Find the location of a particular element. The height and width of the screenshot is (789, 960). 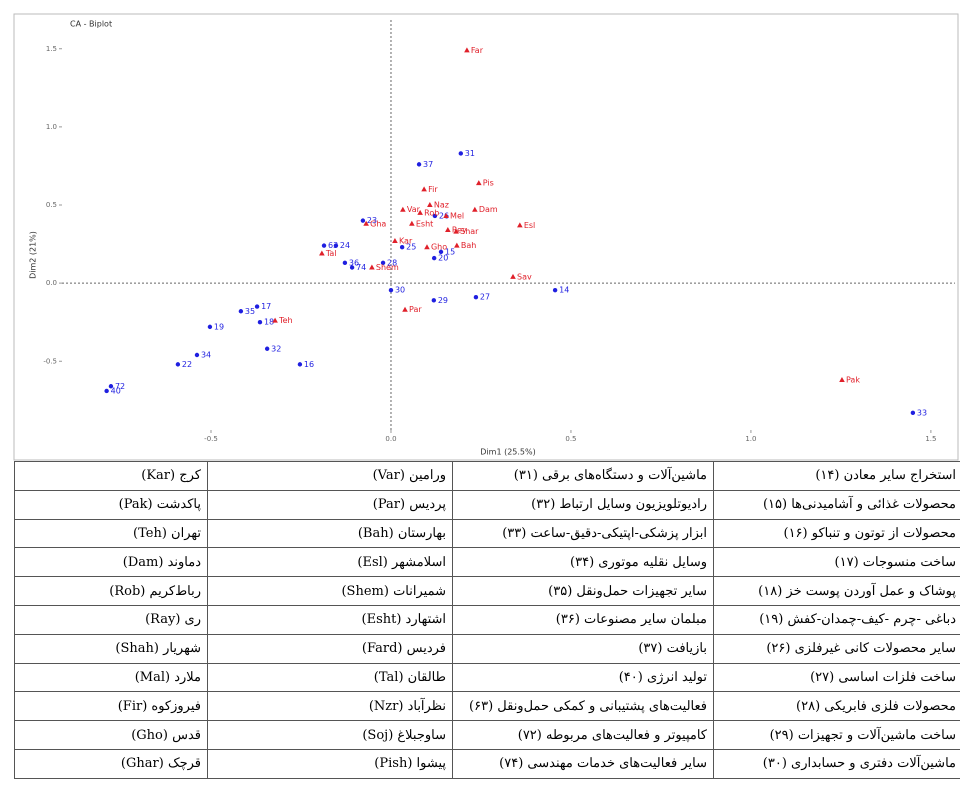

x-tick-label: 0.0 is located at coordinates (390, 439).